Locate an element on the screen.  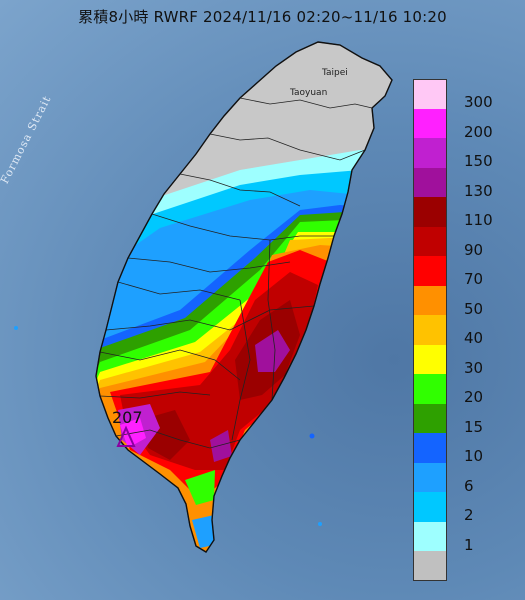
legend-label: 40 is located at coordinates (474, 338).